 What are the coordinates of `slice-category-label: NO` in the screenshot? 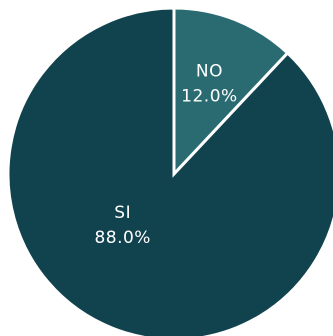 It's located at (209, 71).